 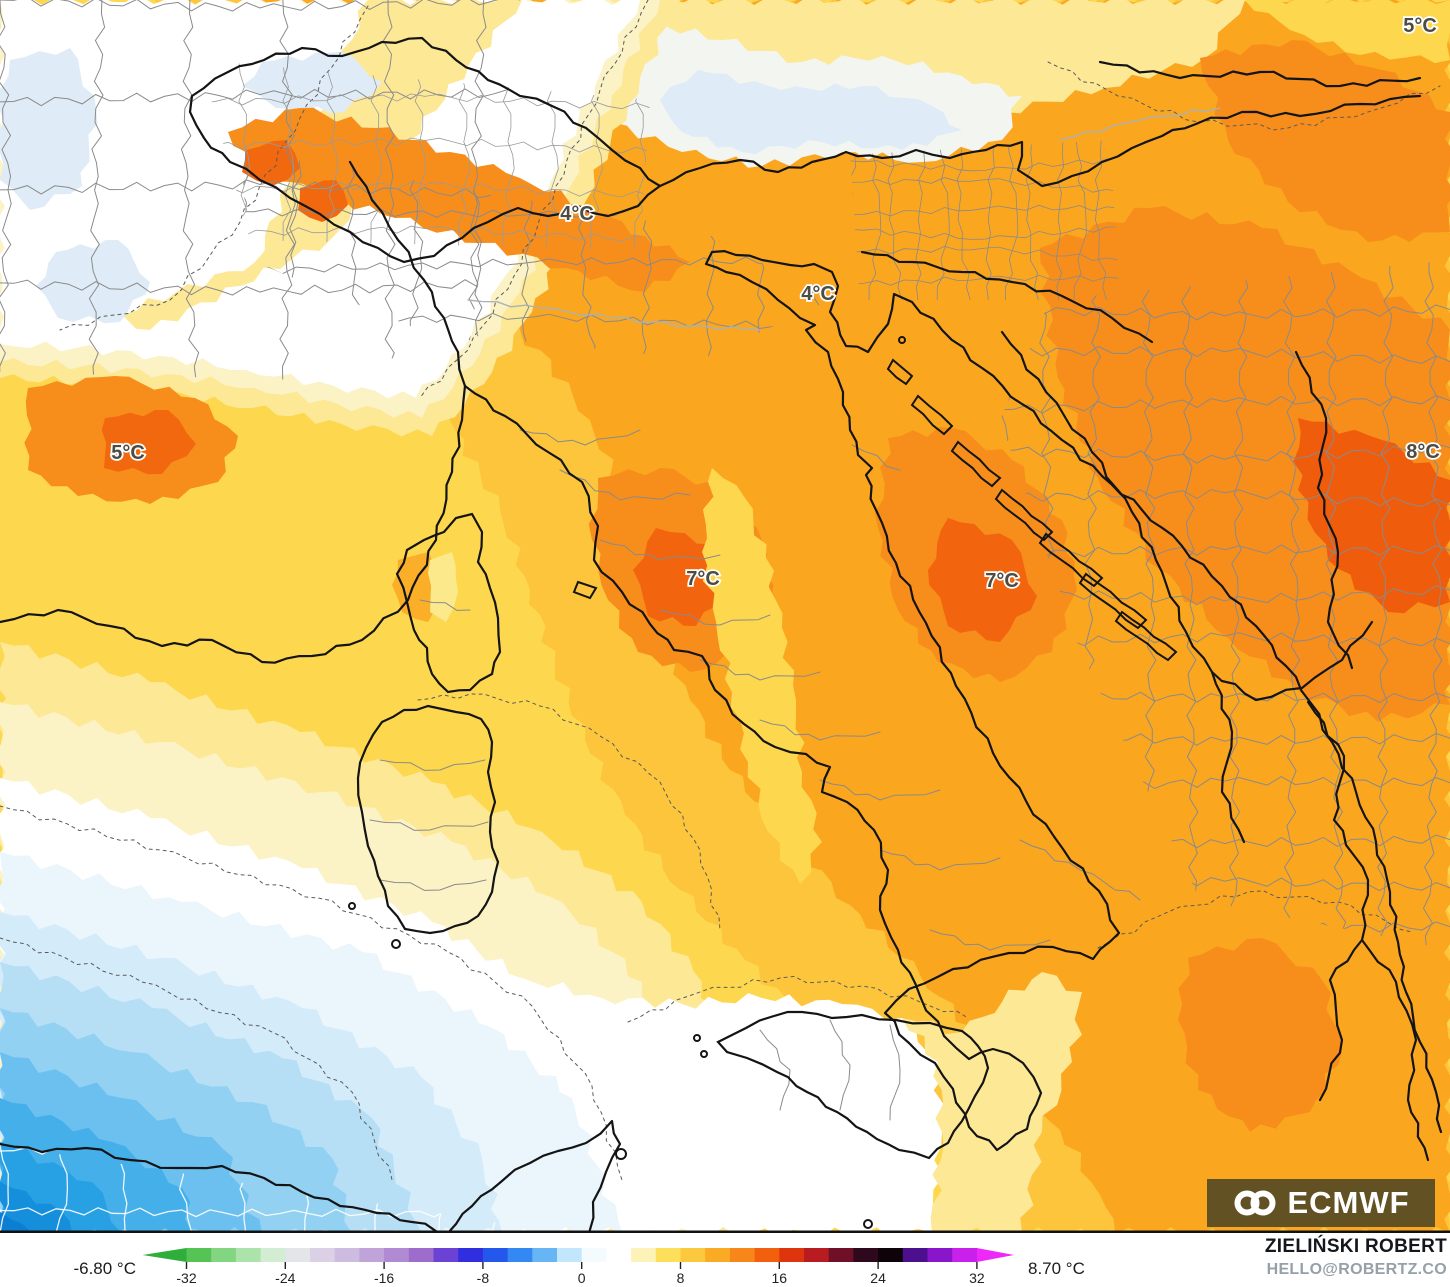 What do you see at coordinates (681, 1278) in the screenshot?
I see `legend-tick-label: 8` at bounding box center [681, 1278].